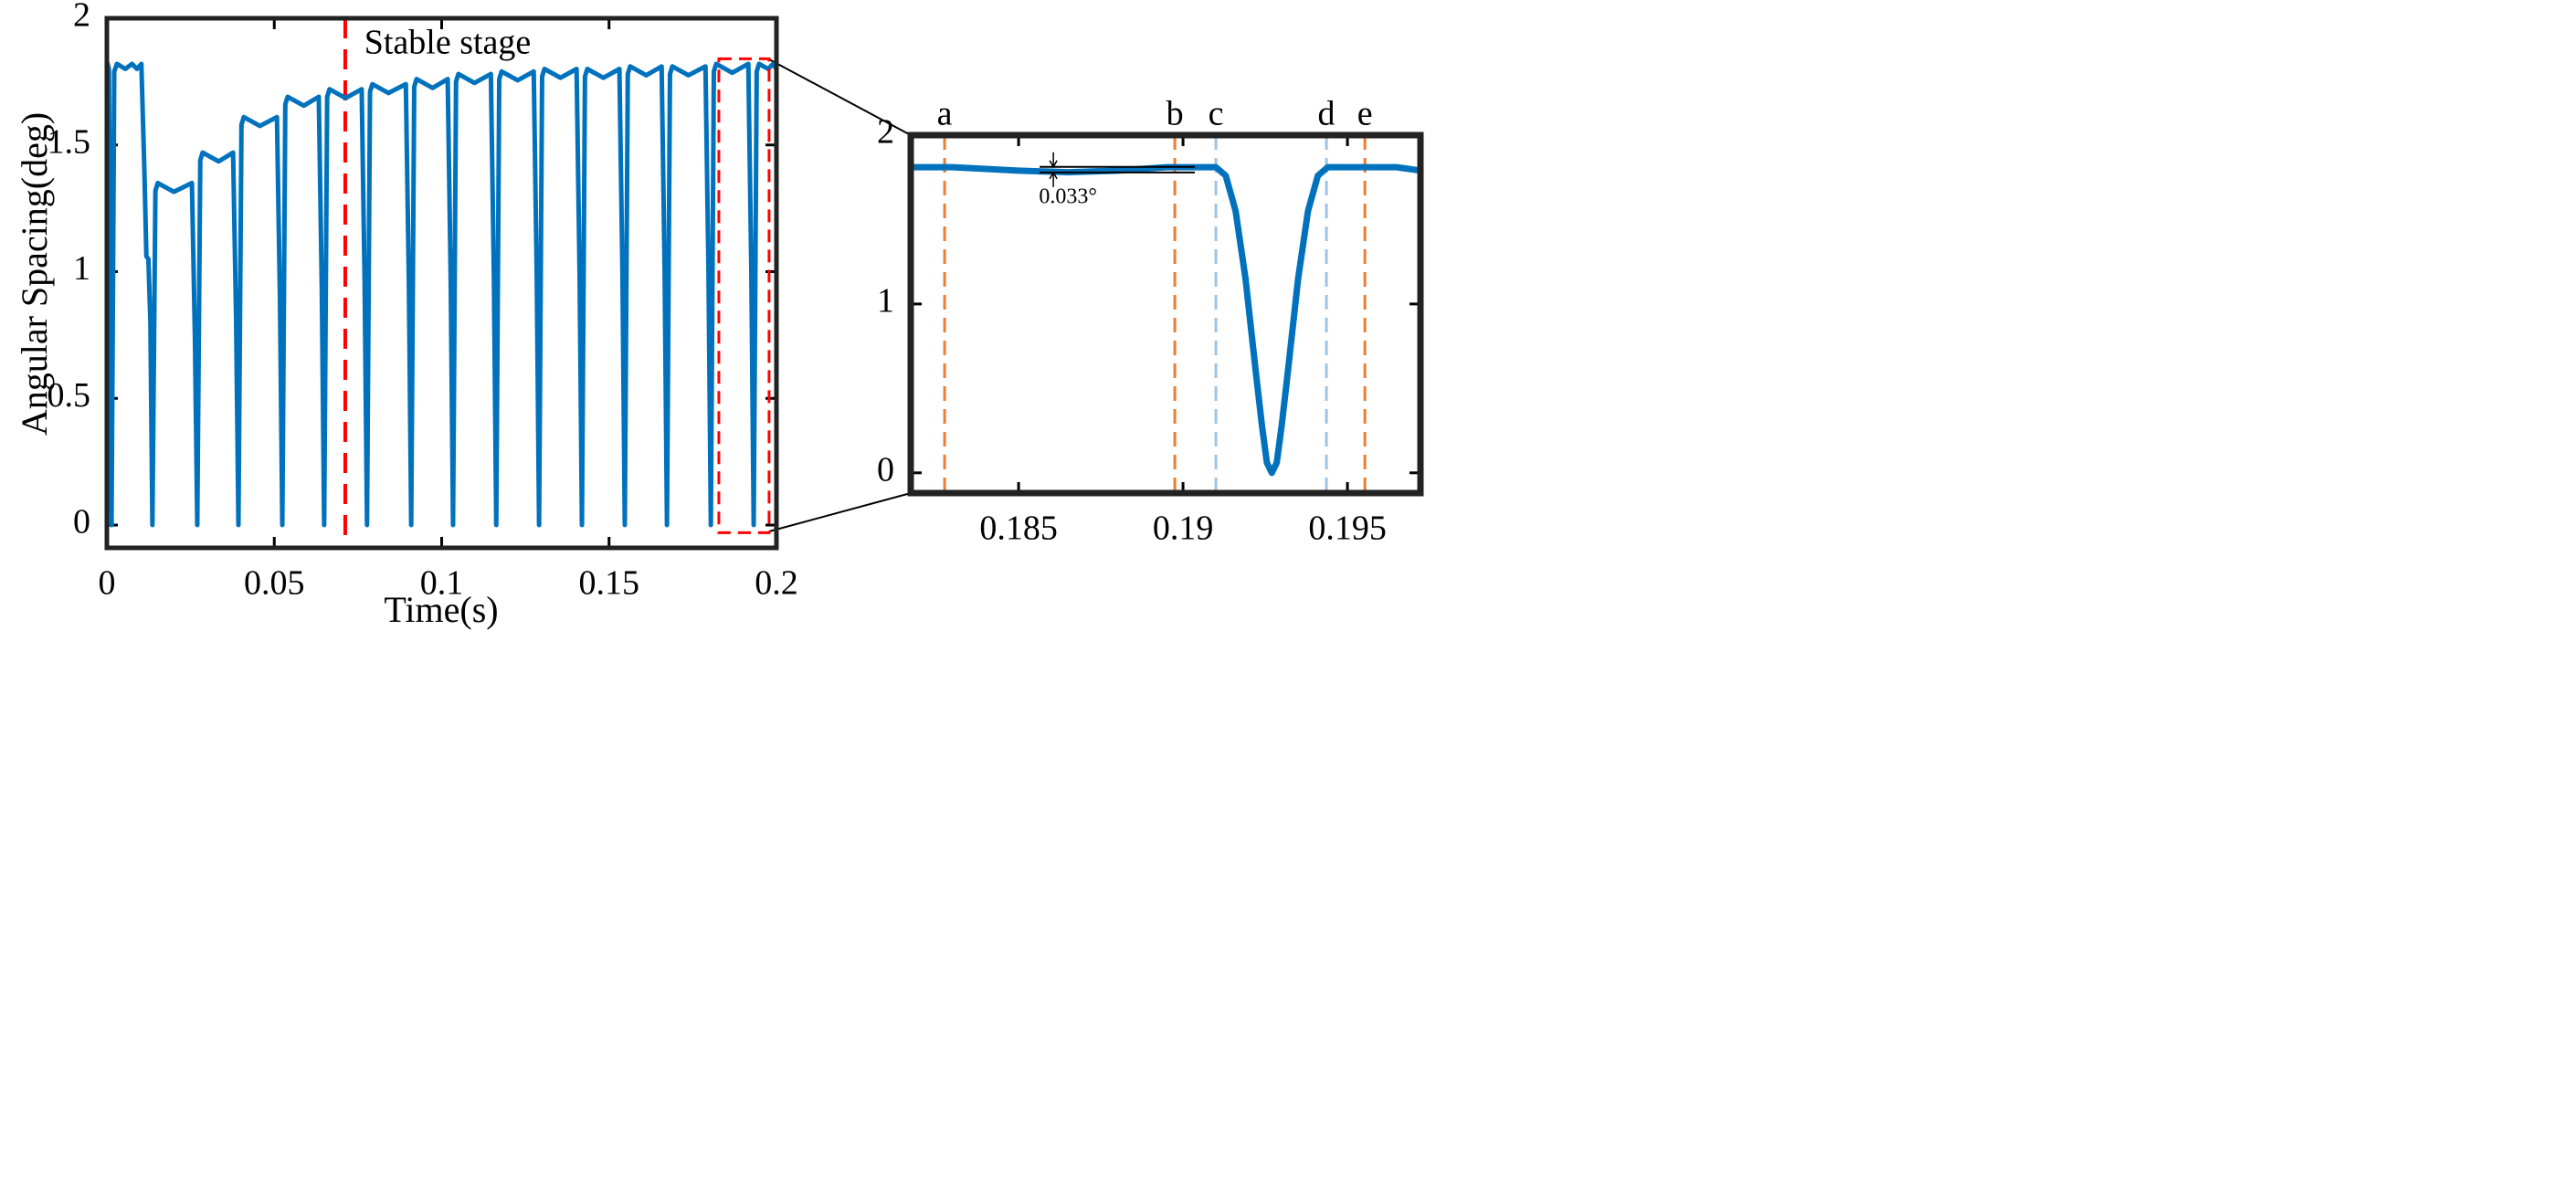 The height and width of the screenshot is (1177, 2576). I want to click on x-tick-label: 0.1, so click(442, 584).